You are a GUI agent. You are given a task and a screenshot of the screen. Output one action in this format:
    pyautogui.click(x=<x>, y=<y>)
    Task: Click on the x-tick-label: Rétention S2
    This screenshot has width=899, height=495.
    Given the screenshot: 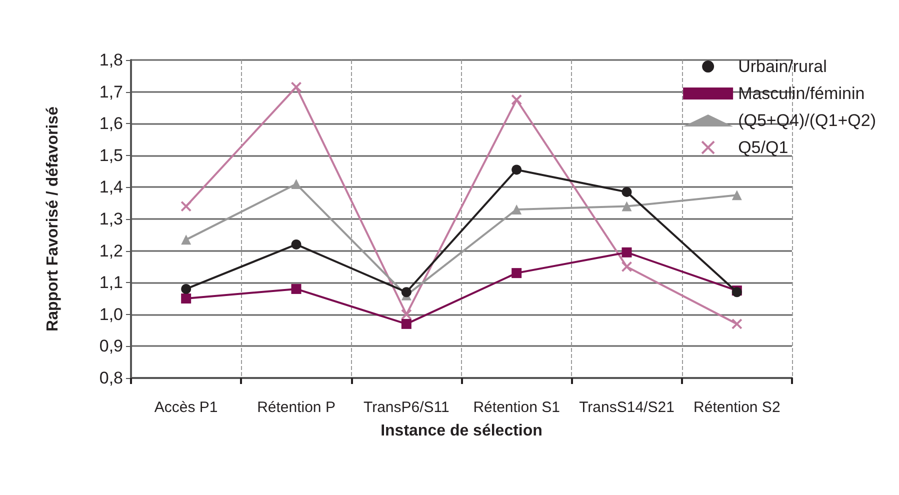 What is the action you would take?
    pyautogui.click(x=737, y=407)
    